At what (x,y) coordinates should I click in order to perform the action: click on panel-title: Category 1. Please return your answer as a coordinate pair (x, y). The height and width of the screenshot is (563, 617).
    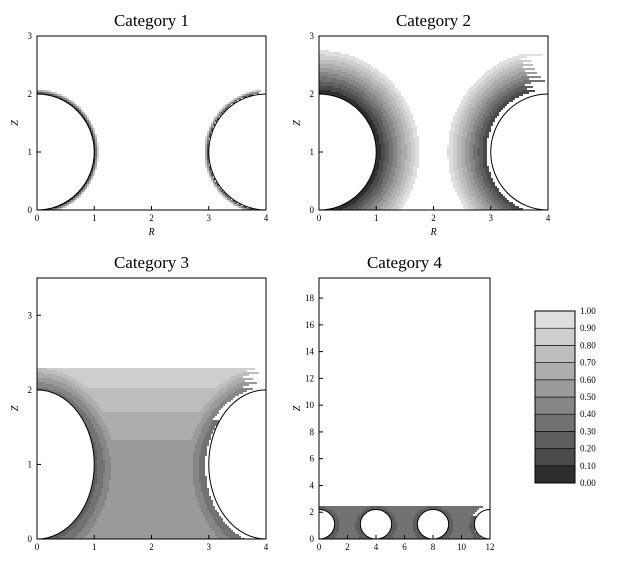
    Looking at the image, I should click on (151, 20).